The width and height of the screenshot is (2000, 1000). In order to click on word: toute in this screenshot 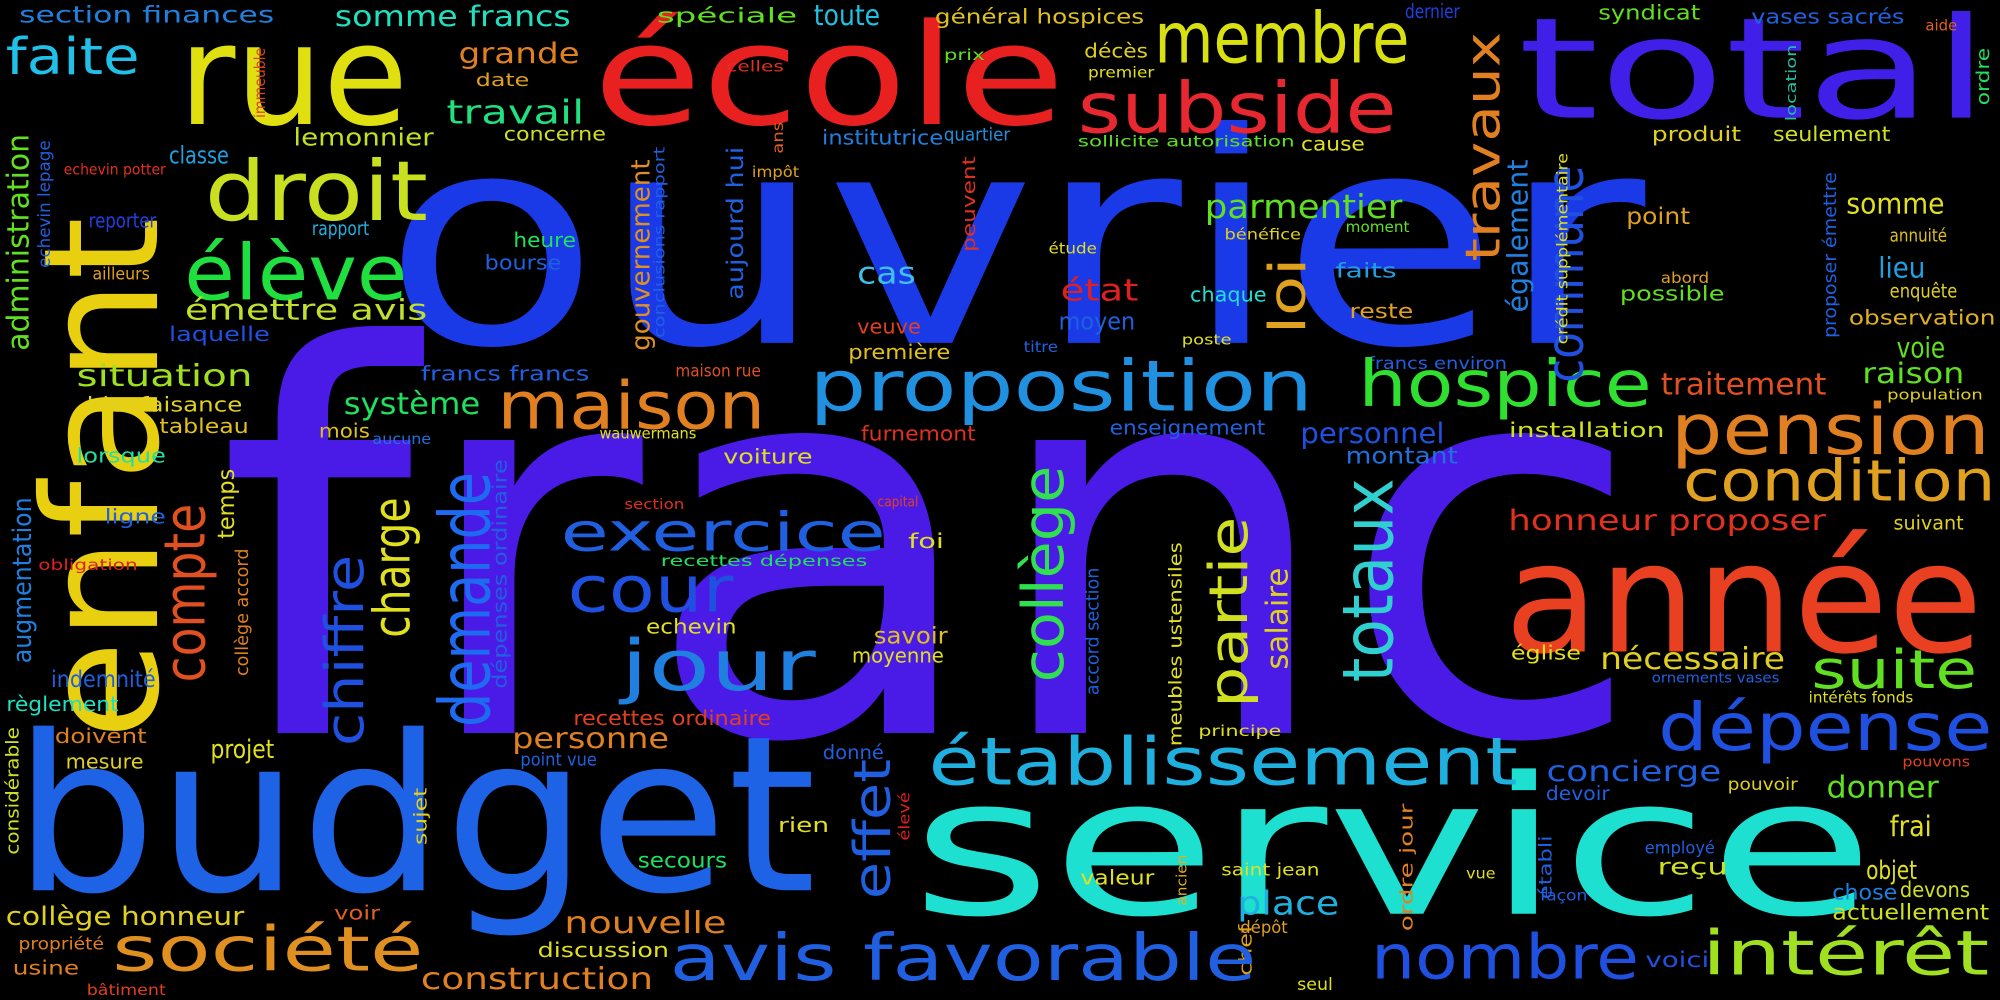, I will do `click(847, 16)`.